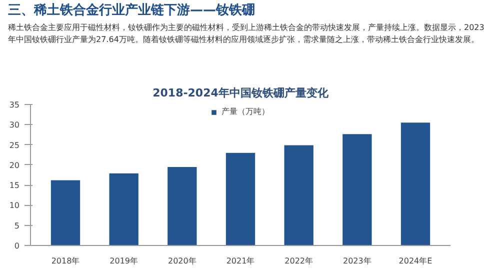 This screenshot has width=500, height=276. Describe the element at coordinates (415, 261) in the screenshot. I see `x-tick-label: 2024年E` at that location.